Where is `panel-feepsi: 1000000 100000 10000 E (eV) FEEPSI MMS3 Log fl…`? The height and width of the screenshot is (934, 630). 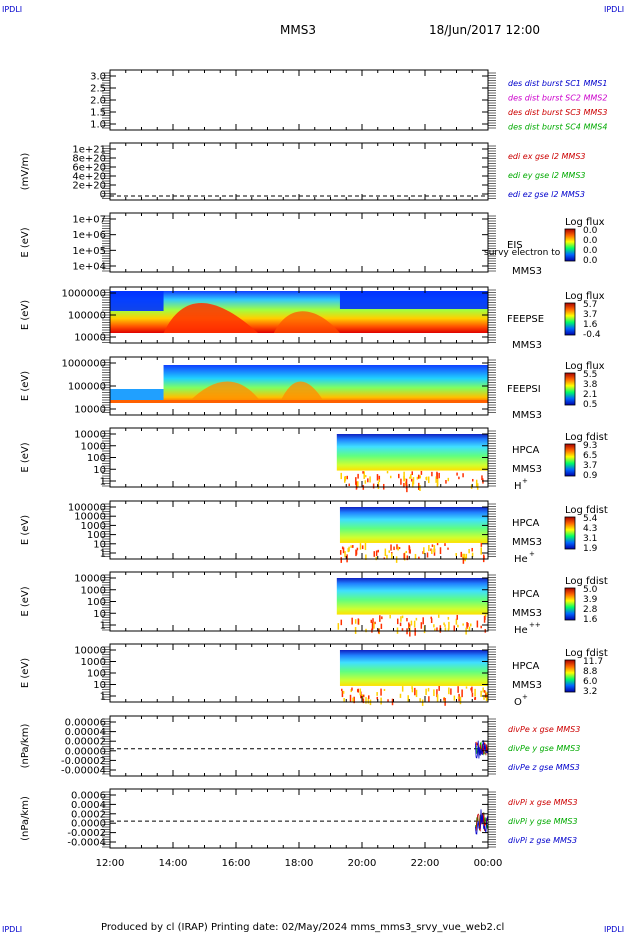
panel-feepsi: 1000000 100000 10000 E (eV) FEEPSI MMS3 Log fl… is located at coordinates (312, 388).